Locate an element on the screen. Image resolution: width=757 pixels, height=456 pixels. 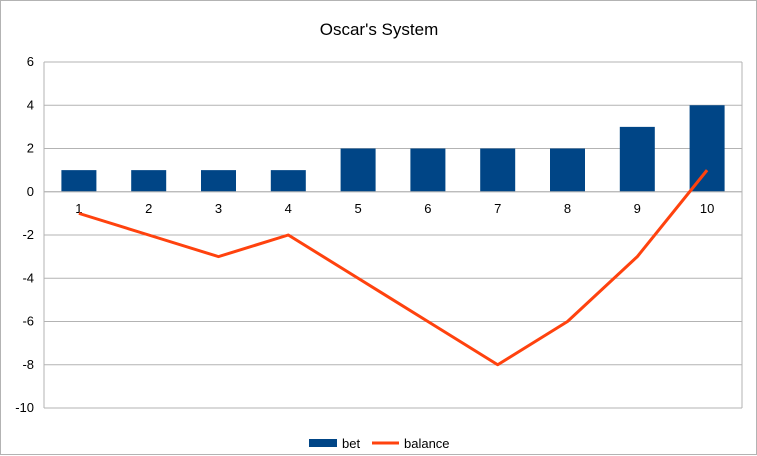
x-tick-label: 4 is located at coordinates (288, 208).